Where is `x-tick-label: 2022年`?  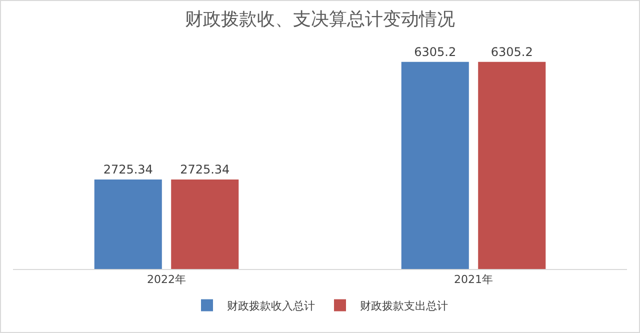
x-tick-label: 2022年 is located at coordinates (166, 279).